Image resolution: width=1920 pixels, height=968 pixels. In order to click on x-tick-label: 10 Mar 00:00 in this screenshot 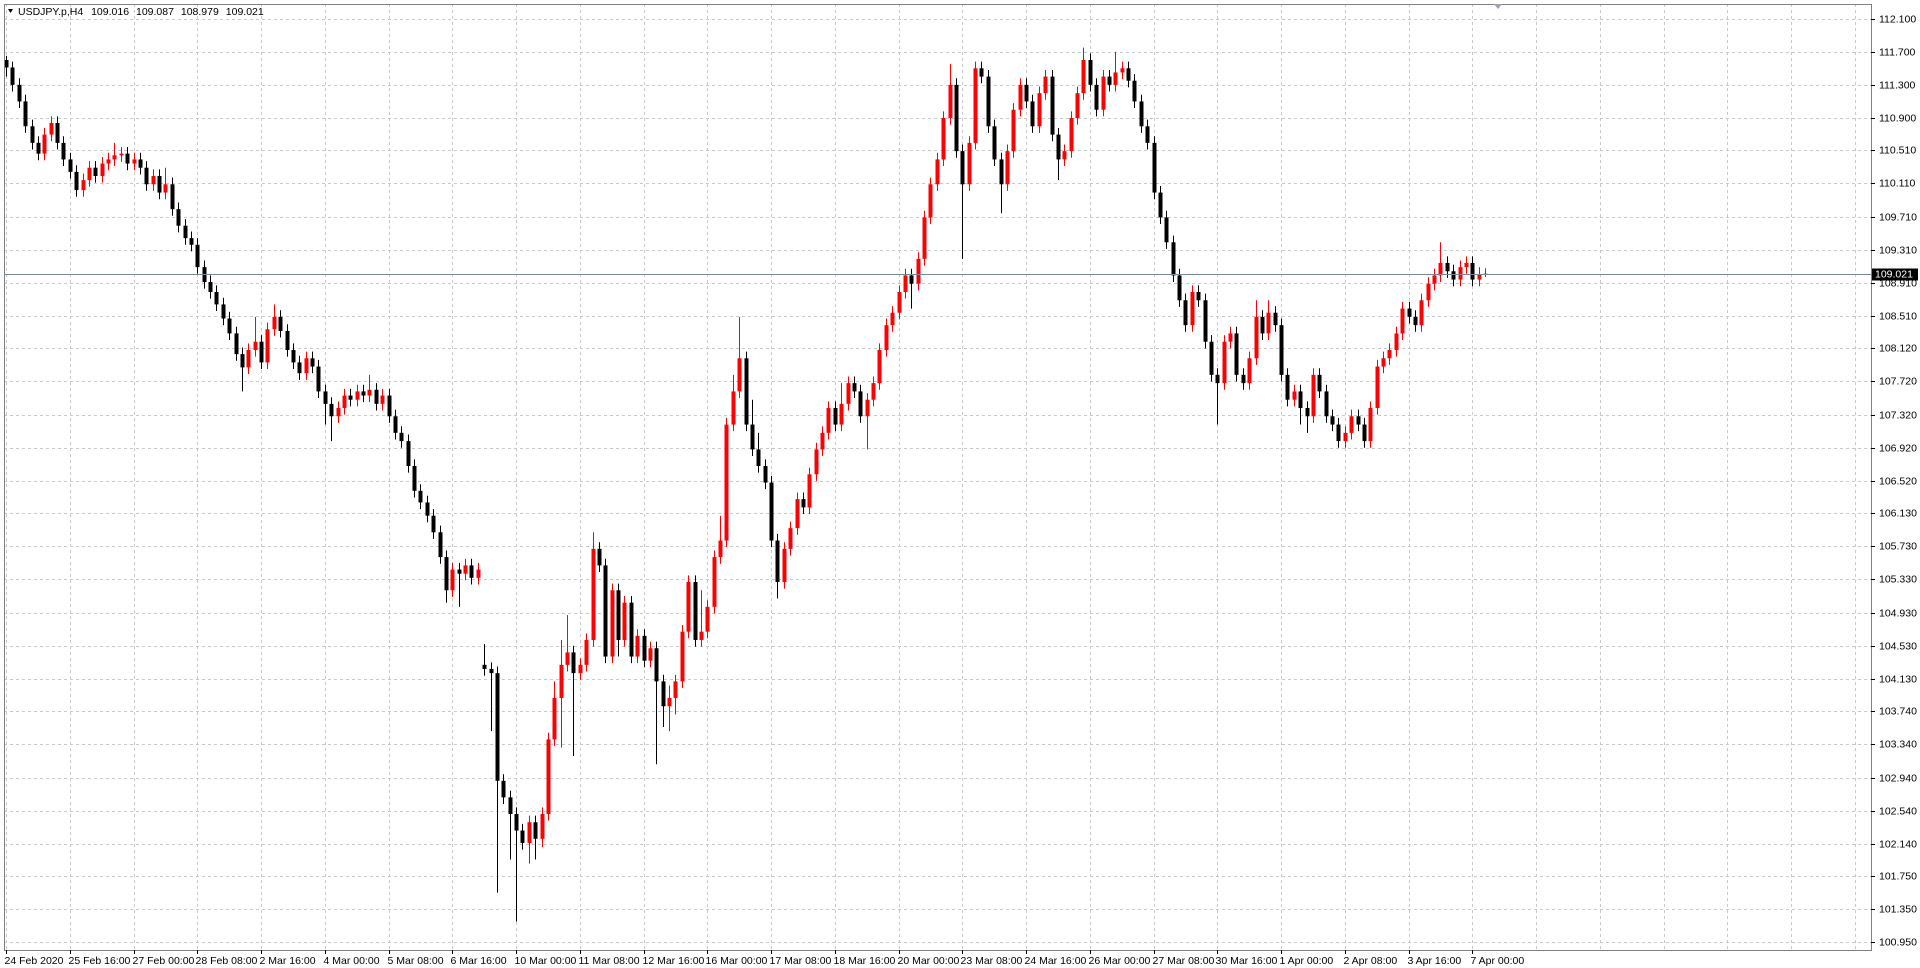, I will do `click(546, 961)`.